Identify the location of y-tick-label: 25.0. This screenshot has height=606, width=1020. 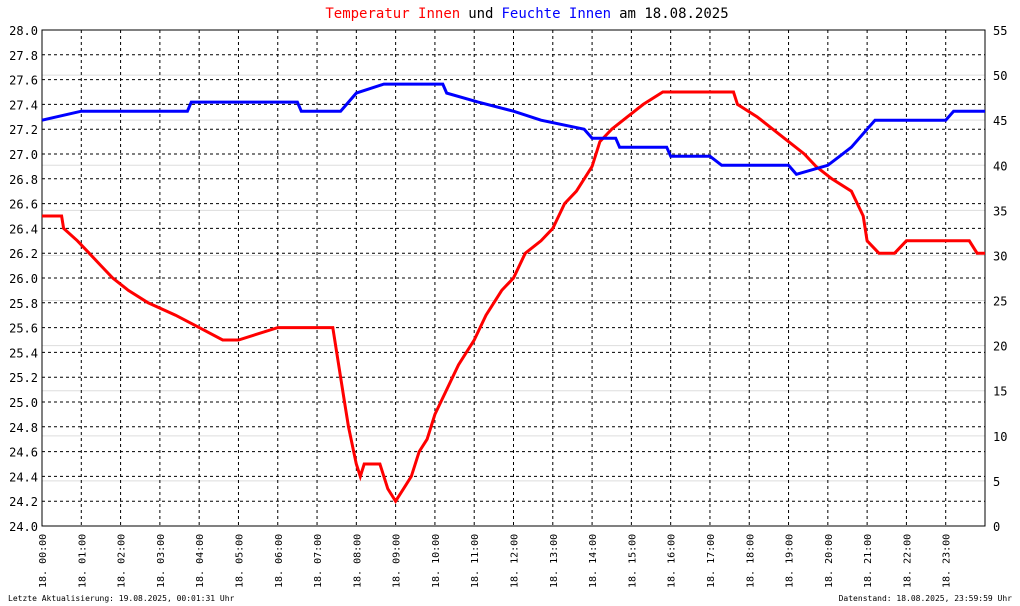
(23, 403).